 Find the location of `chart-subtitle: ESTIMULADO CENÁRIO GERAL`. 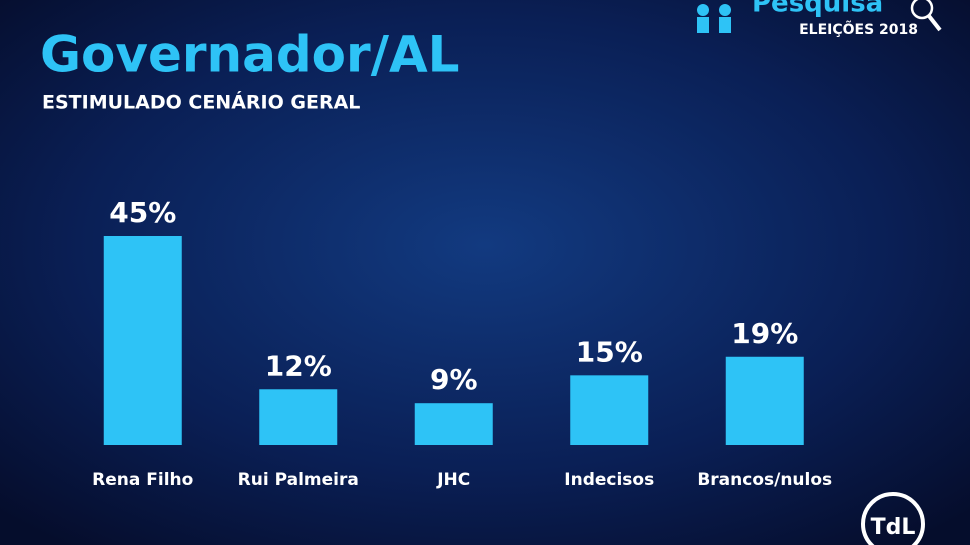

chart-subtitle: ESTIMULADO CENÁRIO GERAL is located at coordinates (201, 102).